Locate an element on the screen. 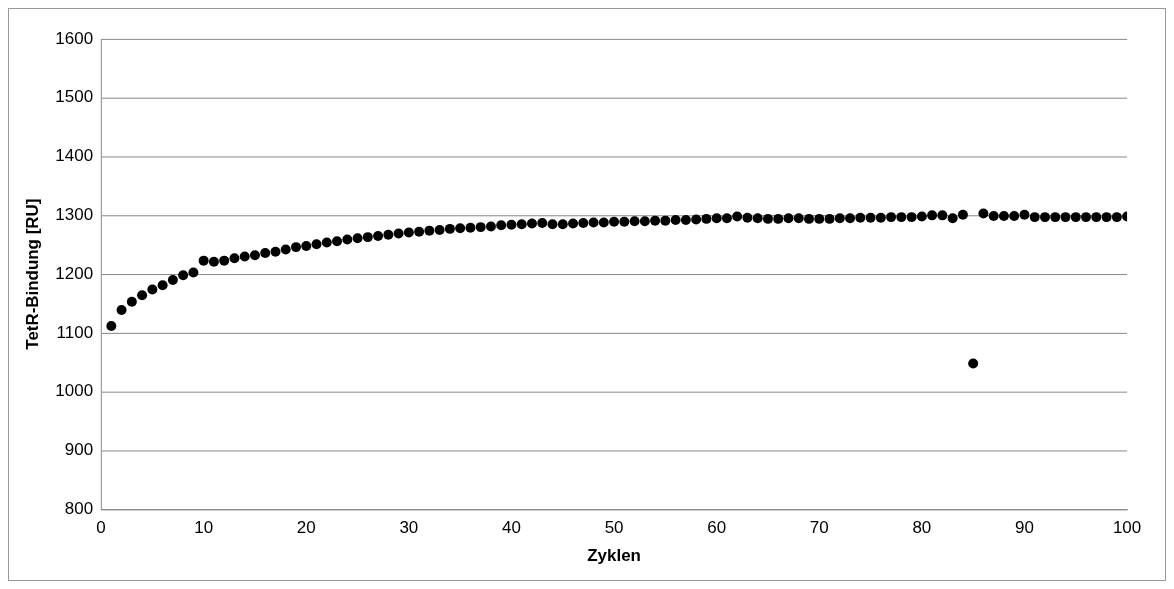  y-tick-label: 1300 is located at coordinates (74, 215).